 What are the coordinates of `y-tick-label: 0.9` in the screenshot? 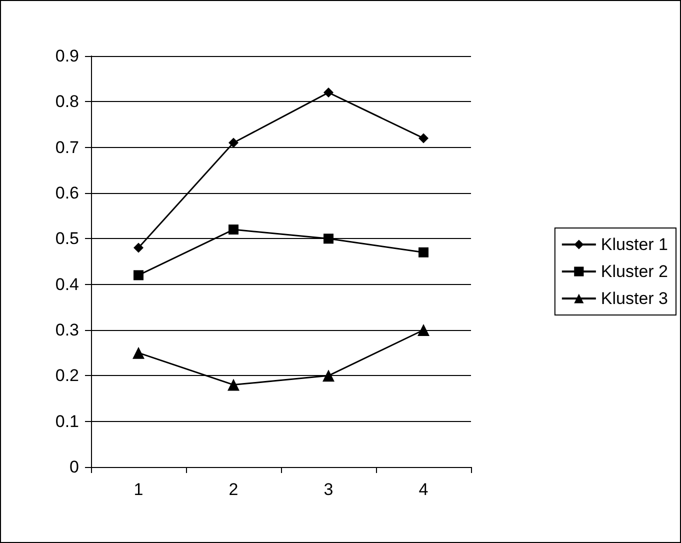 It's located at (67, 56).